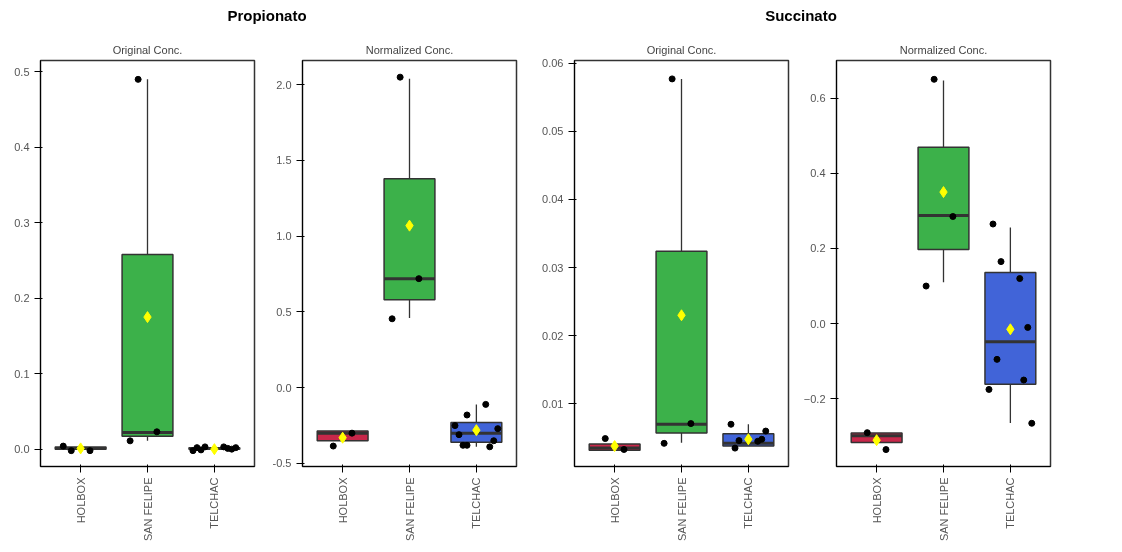 The height and width of the screenshot is (552, 1122). What do you see at coordinates (553, 335) in the screenshot?
I see `y-tick-label: 0.02` at bounding box center [553, 335].